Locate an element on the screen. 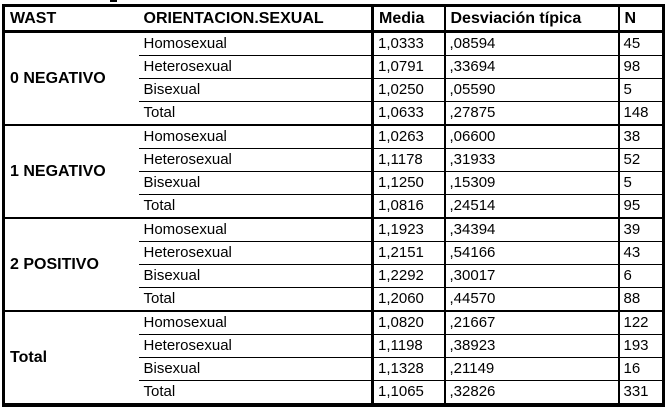  table-row-total: Total 1,1065 ,32826 331 is located at coordinates (334, 393).